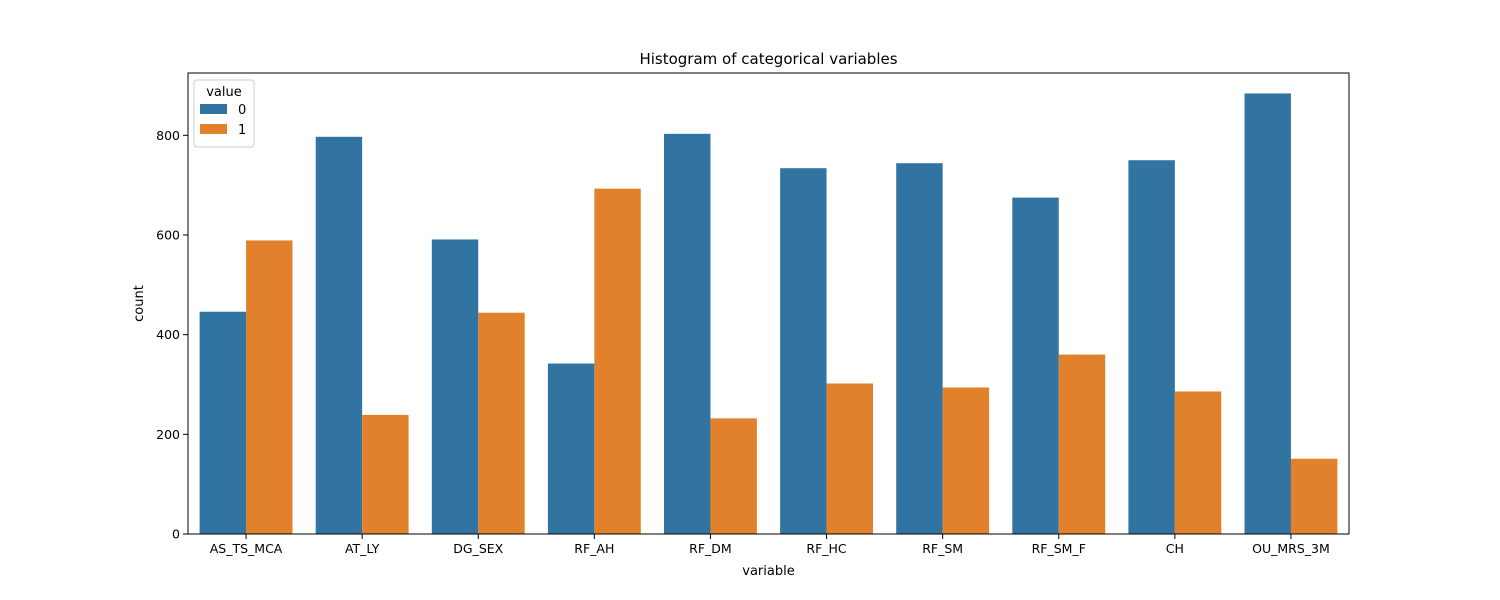 The image size is (1500, 600). What do you see at coordinates (478, 548) in the screenshot?
I see `x-tick-label: DG_SEX` at bounding box center [478, 548].